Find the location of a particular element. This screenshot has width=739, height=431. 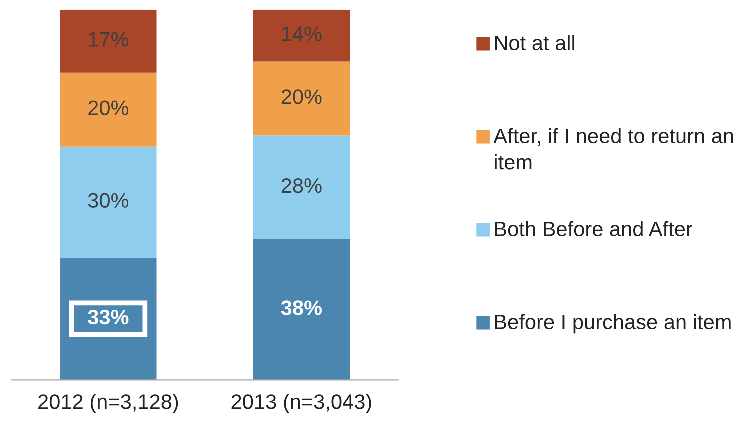

data-label: 38% is located at coordinates (301, 308).